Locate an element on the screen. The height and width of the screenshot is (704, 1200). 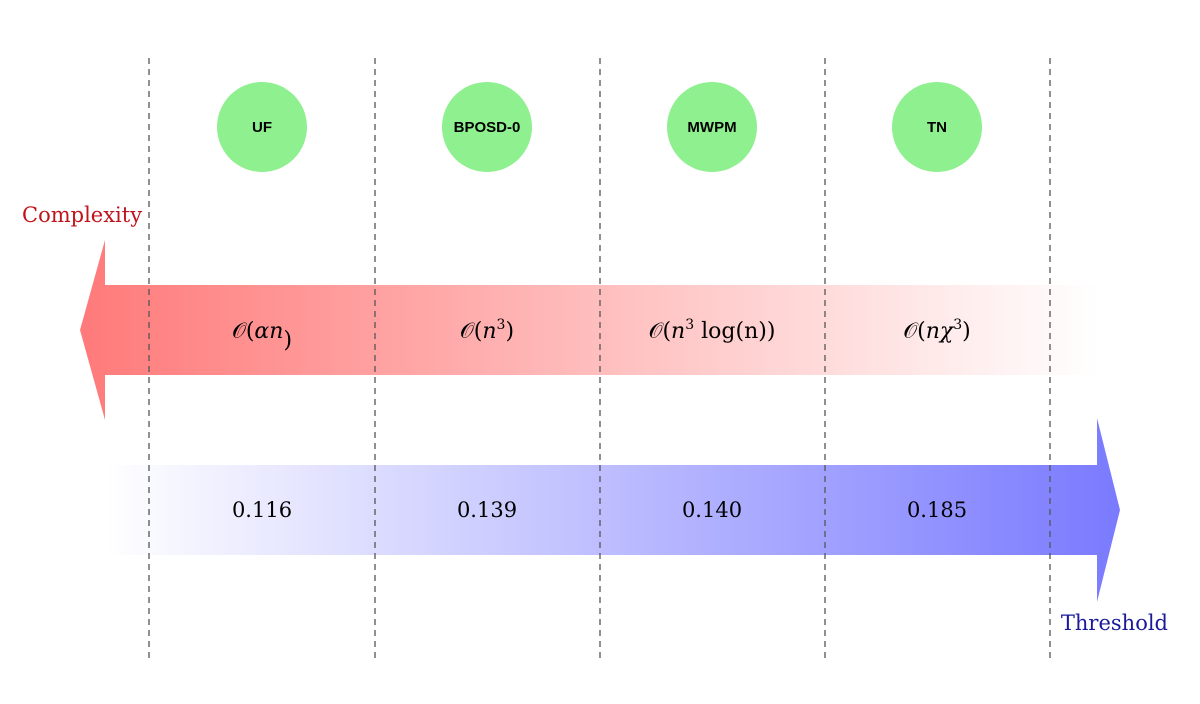
decoder-node-label: TN is located at coordinates (937, 127).